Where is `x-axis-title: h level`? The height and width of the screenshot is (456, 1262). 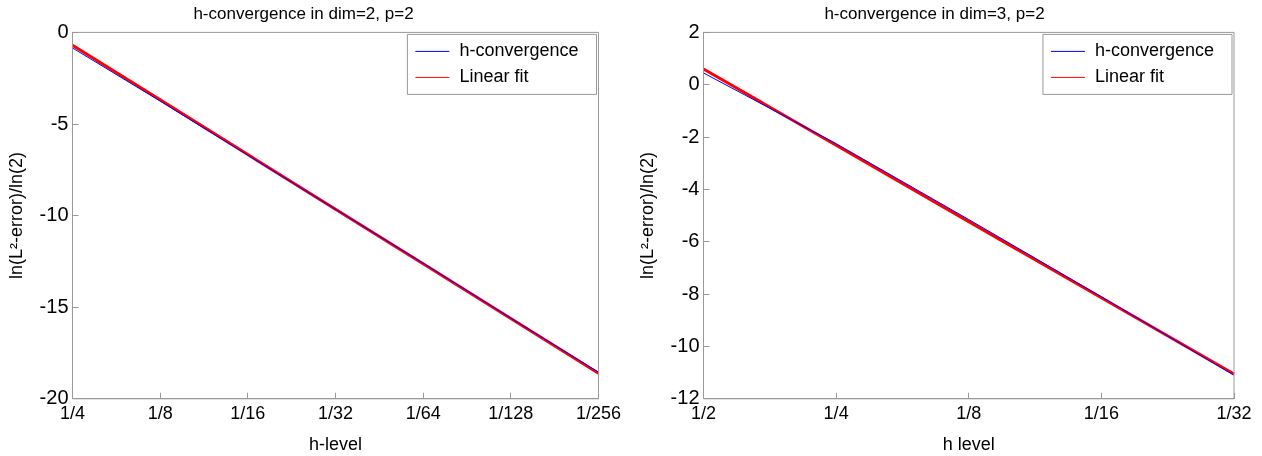
x-axis-title: h level is located at coordinates (968, 444).